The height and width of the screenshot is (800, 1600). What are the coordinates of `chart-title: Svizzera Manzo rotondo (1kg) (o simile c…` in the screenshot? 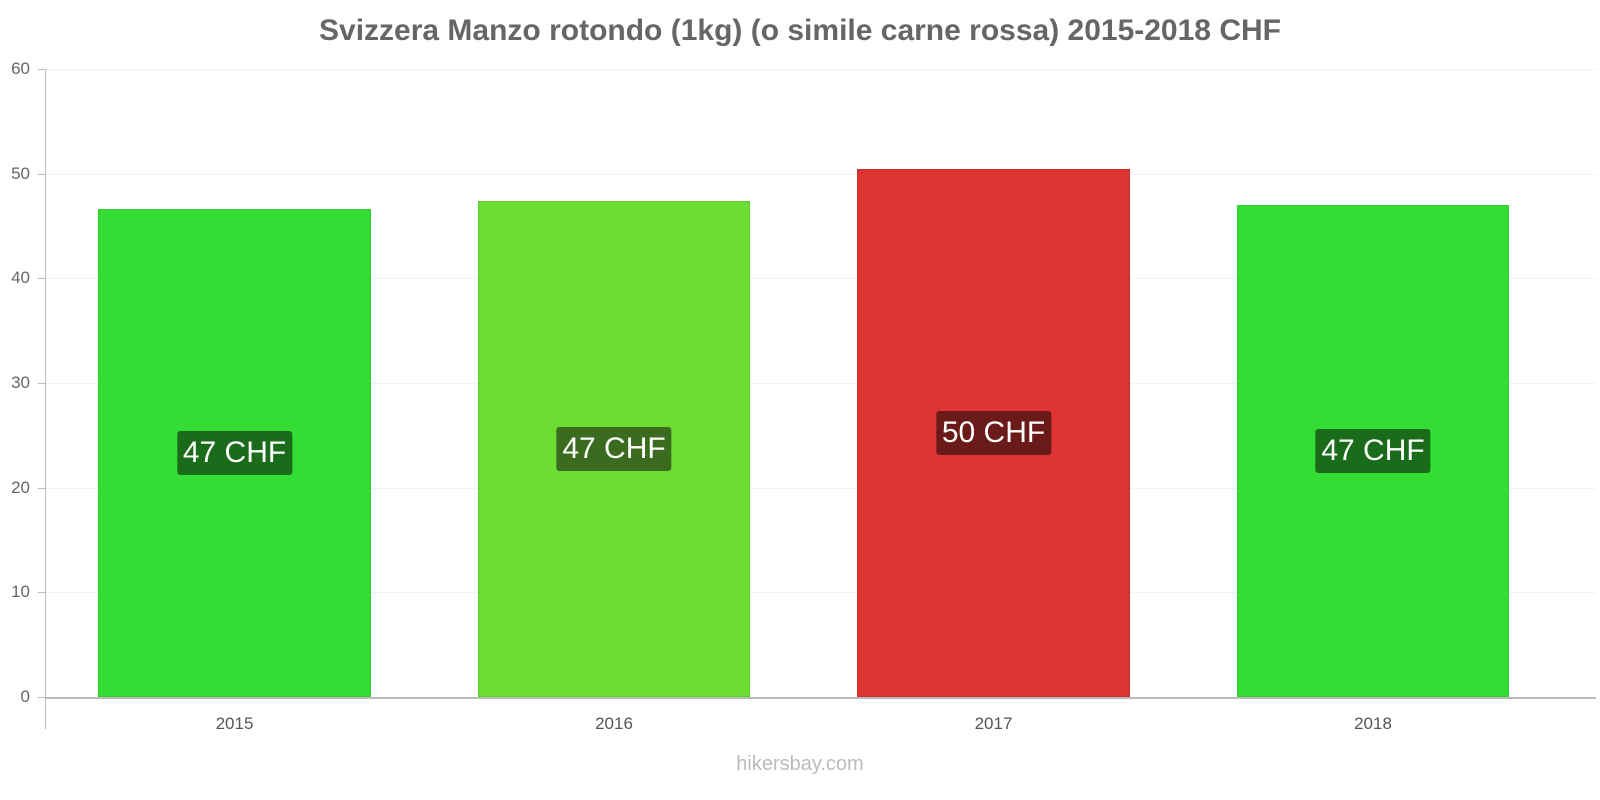 It's located at (800, 30).